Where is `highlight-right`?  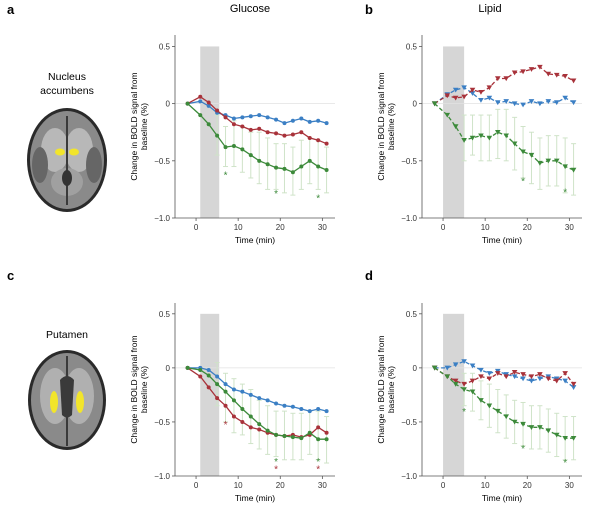 highlight-right is located at coordinates (74, 152).